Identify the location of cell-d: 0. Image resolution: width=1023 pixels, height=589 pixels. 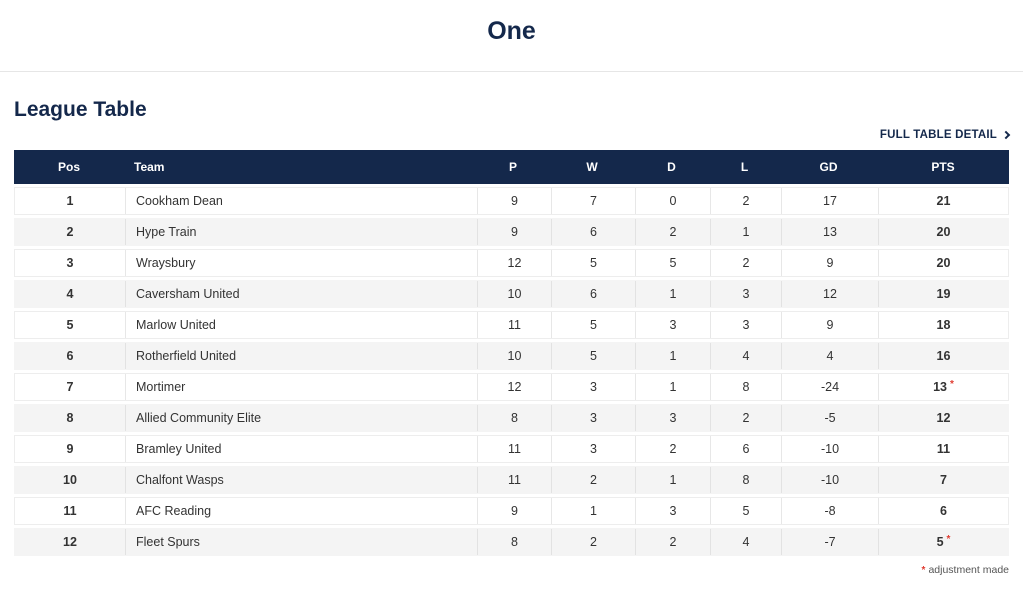
(672, 201).